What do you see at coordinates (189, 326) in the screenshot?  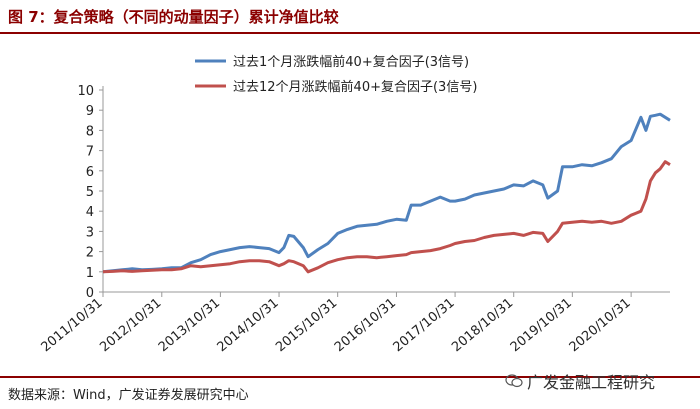 I see `x-tick-label: 2013/10/31` at bounding box center [189, 326].